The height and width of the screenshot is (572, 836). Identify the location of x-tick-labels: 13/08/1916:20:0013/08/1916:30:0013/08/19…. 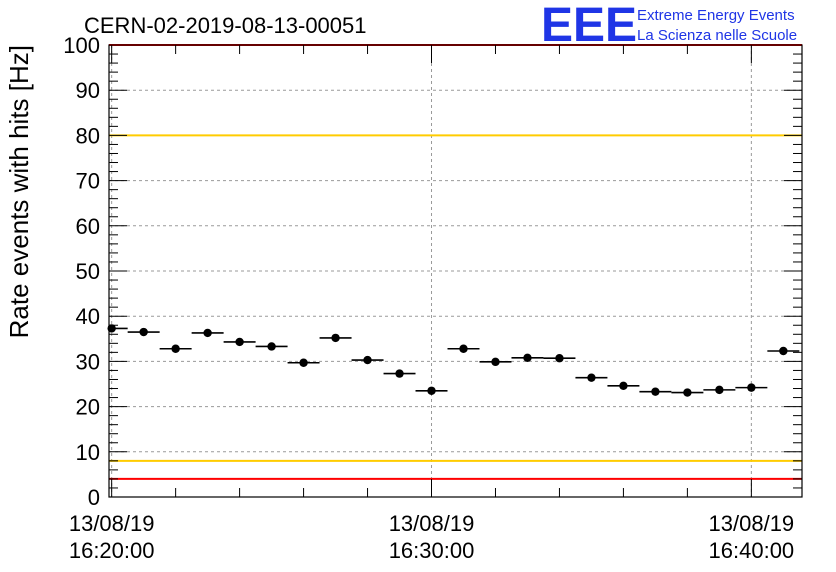
(431, 537).